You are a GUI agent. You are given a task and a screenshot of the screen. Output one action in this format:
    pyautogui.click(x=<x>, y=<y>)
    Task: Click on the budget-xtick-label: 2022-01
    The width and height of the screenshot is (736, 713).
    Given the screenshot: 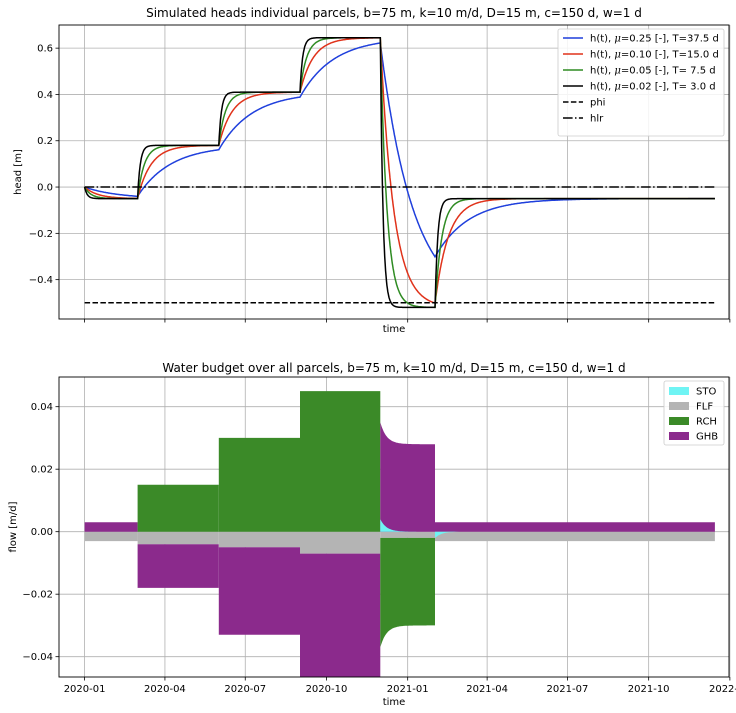 What is the action you would take?
    pyautogui.click(x=722, y=689)
    